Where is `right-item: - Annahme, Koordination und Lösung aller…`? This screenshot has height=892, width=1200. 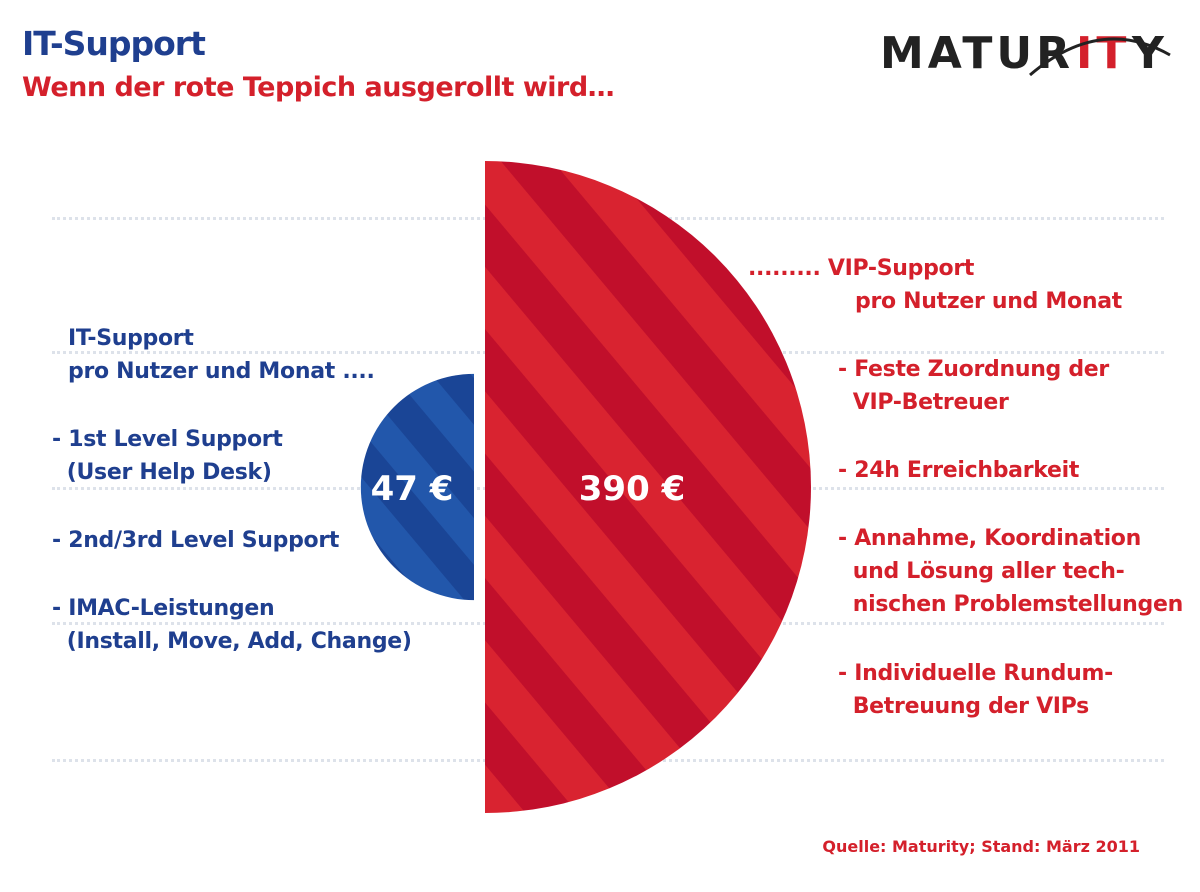 right-item: - Annahme, Koordination und Lösung aller… is located at coordinates (1010, 571).